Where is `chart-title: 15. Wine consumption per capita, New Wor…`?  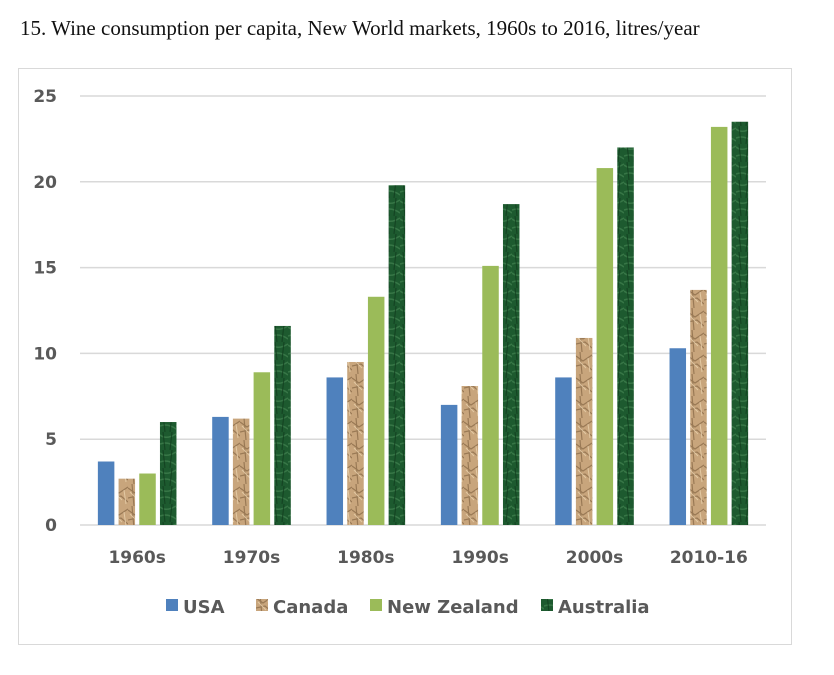 chart-title: 15. Wine consumption per capita, New Wor… is located at coordinates (360, 28).